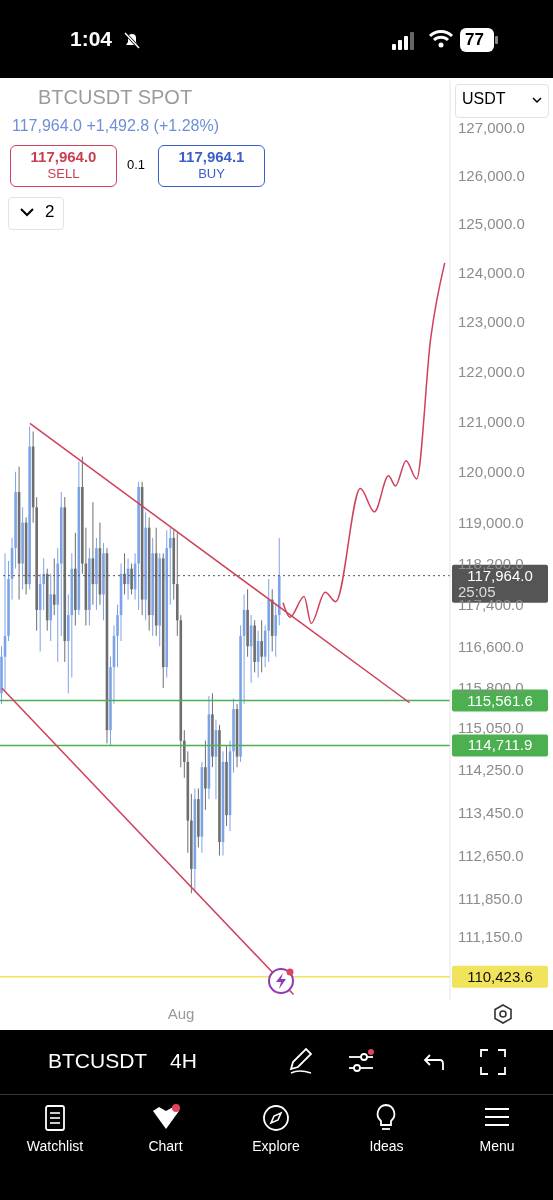 This screenshot has height=1200, width=553. What do you see at coordinates (491, 522) in the screenshot?
I see `y-tick-label: 119,000.0` at bounding box center [491, 522].